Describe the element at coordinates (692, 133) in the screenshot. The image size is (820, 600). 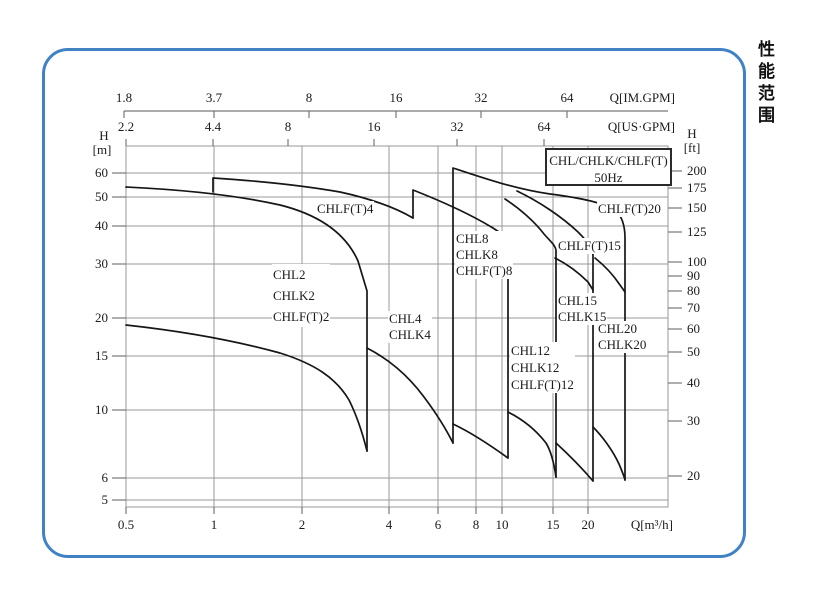
I see `h-ft-unit-1: H` at that location.